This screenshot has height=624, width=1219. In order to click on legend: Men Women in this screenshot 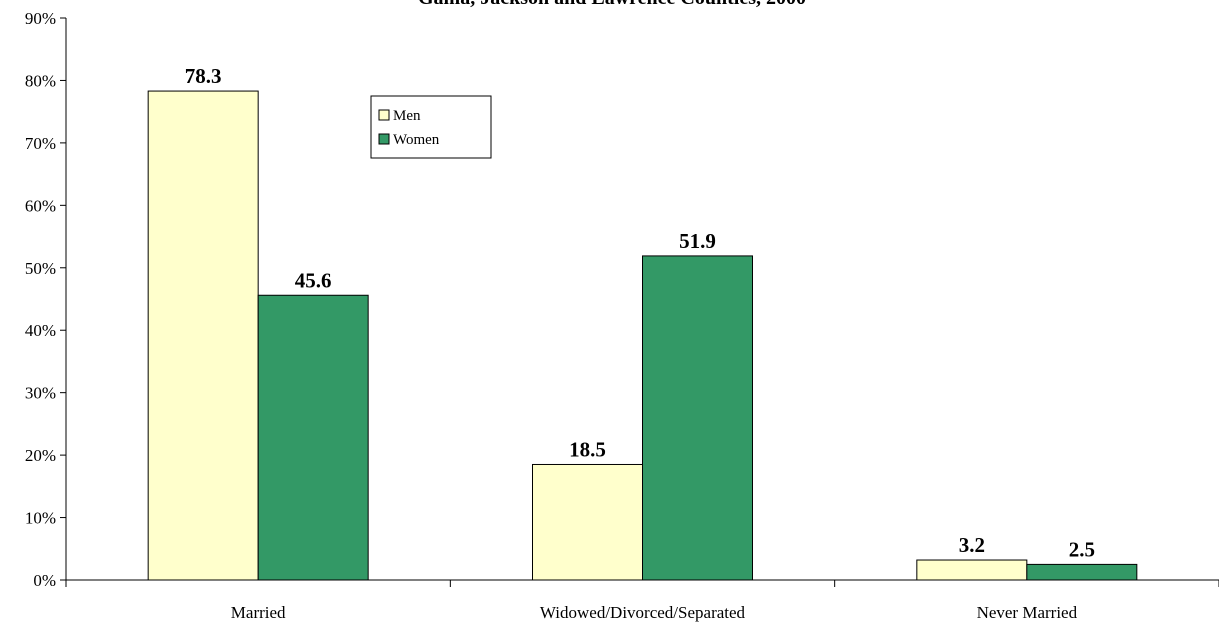, I will do `click(431, 127)`.